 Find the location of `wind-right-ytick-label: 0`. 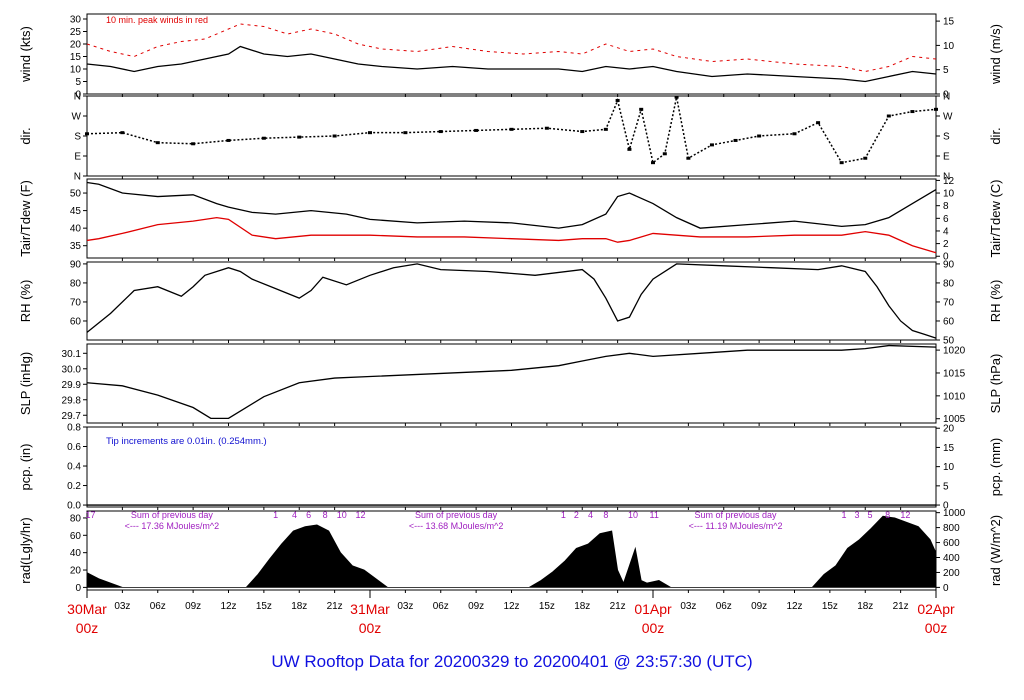

wind-right-ytick-label: 0 is located at coordinates (946, 95).